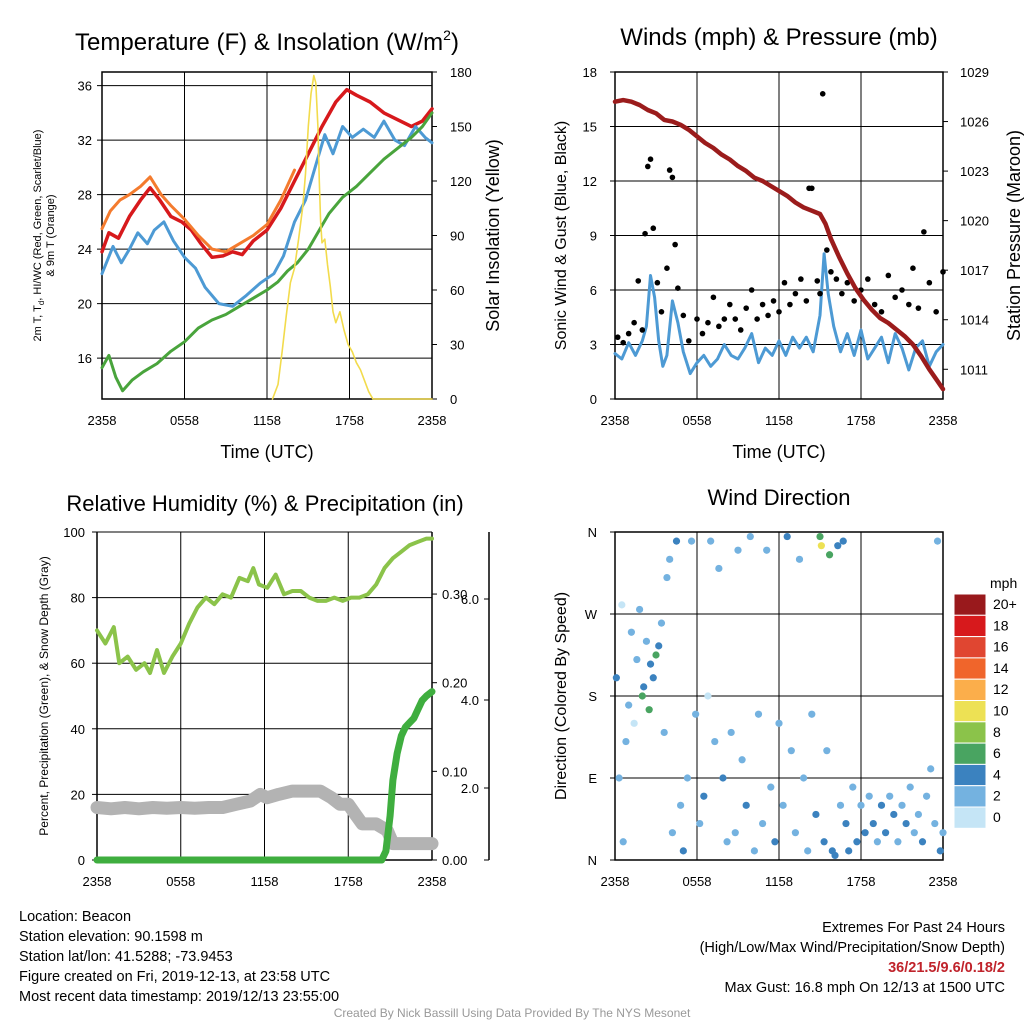 This screenshot has height=1024, width=1024. What do you see at coordinates (75, 917) in the screenshot?
I see `location-text: Location: Beacon` at bounding box center [75, 917].